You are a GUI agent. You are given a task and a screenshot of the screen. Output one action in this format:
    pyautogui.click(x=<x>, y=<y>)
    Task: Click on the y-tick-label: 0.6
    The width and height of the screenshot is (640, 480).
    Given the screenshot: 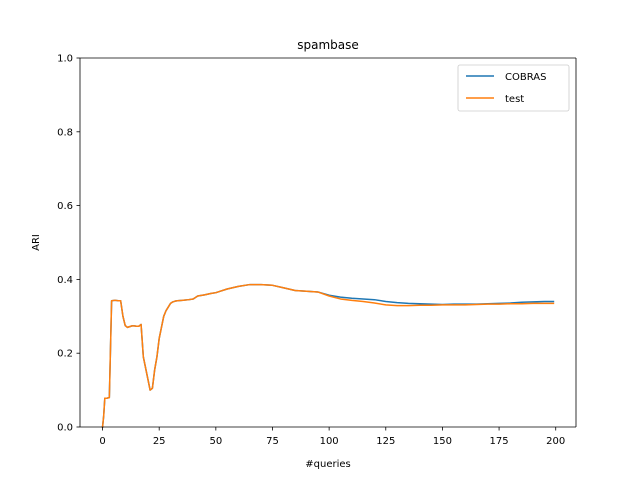 What is the action you would take?
    pyautogui.click(x=65, y=206)
    